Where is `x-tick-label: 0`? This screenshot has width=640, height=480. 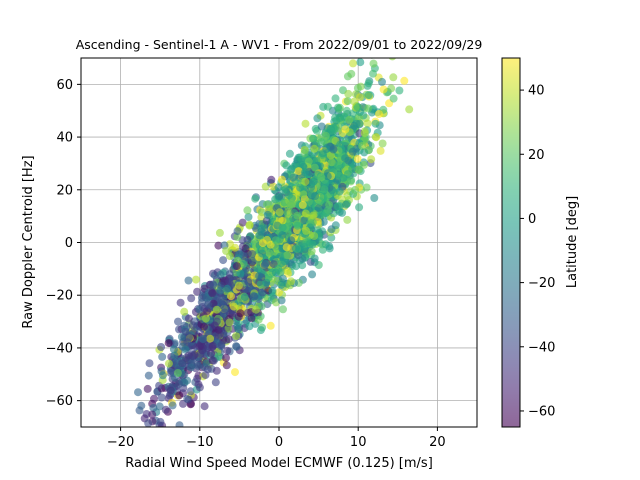 x-tick-label: 0 is located at coordinates (279, 442).